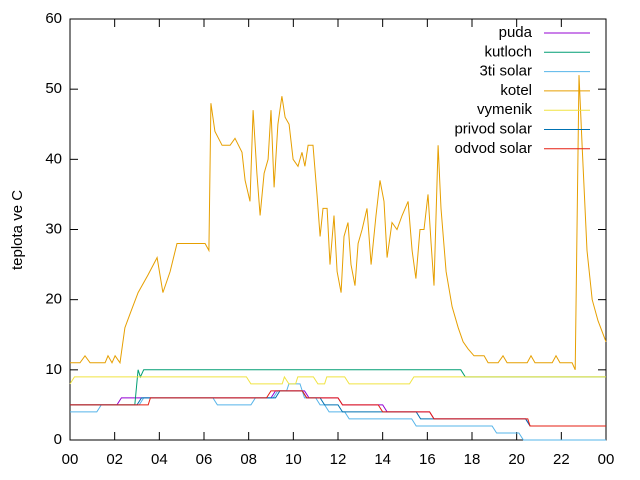 The height and width of the screenshot is (480, 640). I want to click on x-tick-label: 22, so click(561, 459).